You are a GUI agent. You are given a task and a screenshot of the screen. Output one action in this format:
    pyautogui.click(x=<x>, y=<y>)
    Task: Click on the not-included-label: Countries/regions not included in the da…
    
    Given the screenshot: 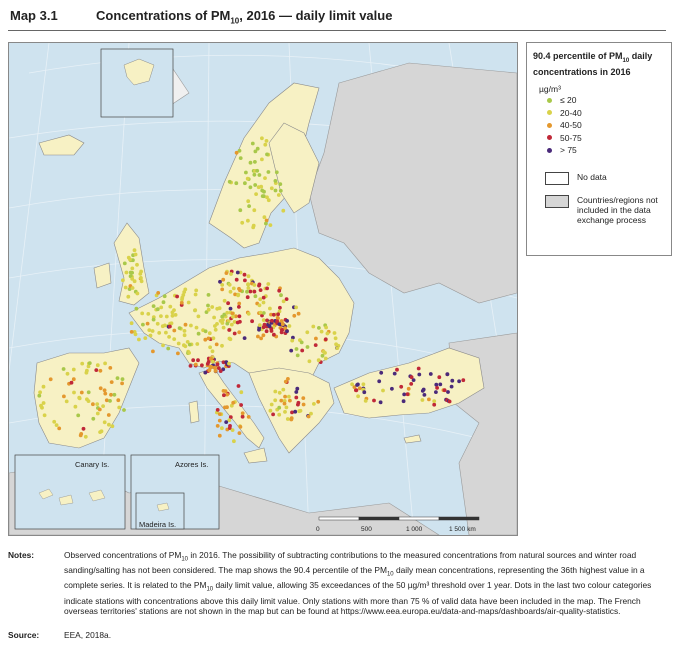 What is the action you would take?
    pyautogui.click(x=617, y=210)
    